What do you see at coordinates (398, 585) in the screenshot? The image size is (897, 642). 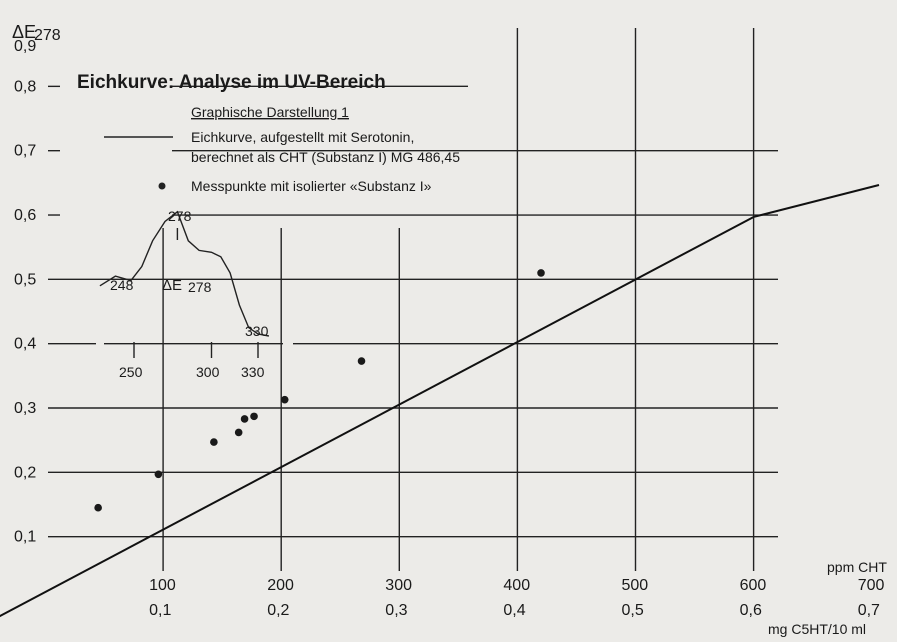 I see `x-tick-top-300: 300` at bounding box center [398, 585].